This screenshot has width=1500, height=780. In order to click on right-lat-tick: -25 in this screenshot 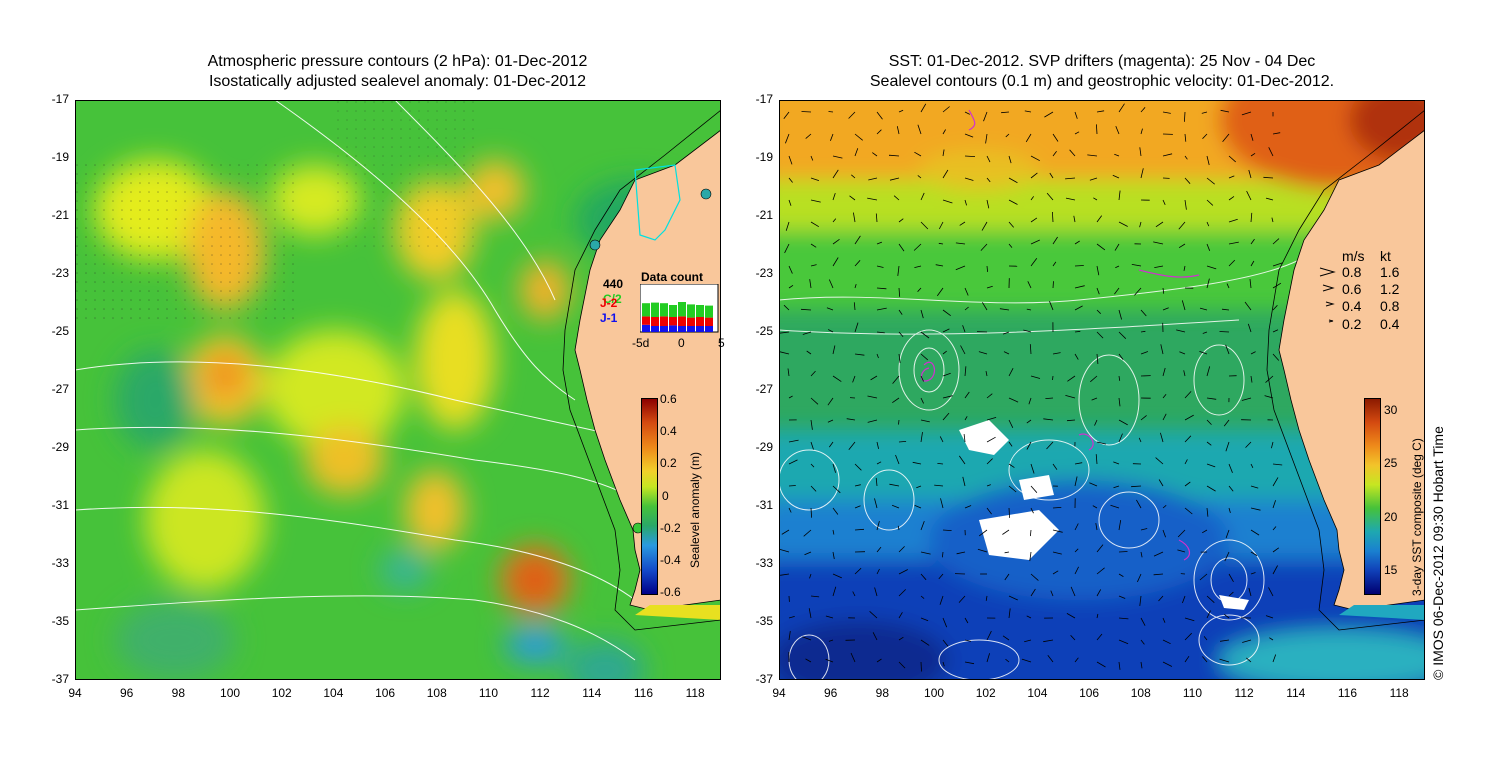, I will do `click(764, 331)`.